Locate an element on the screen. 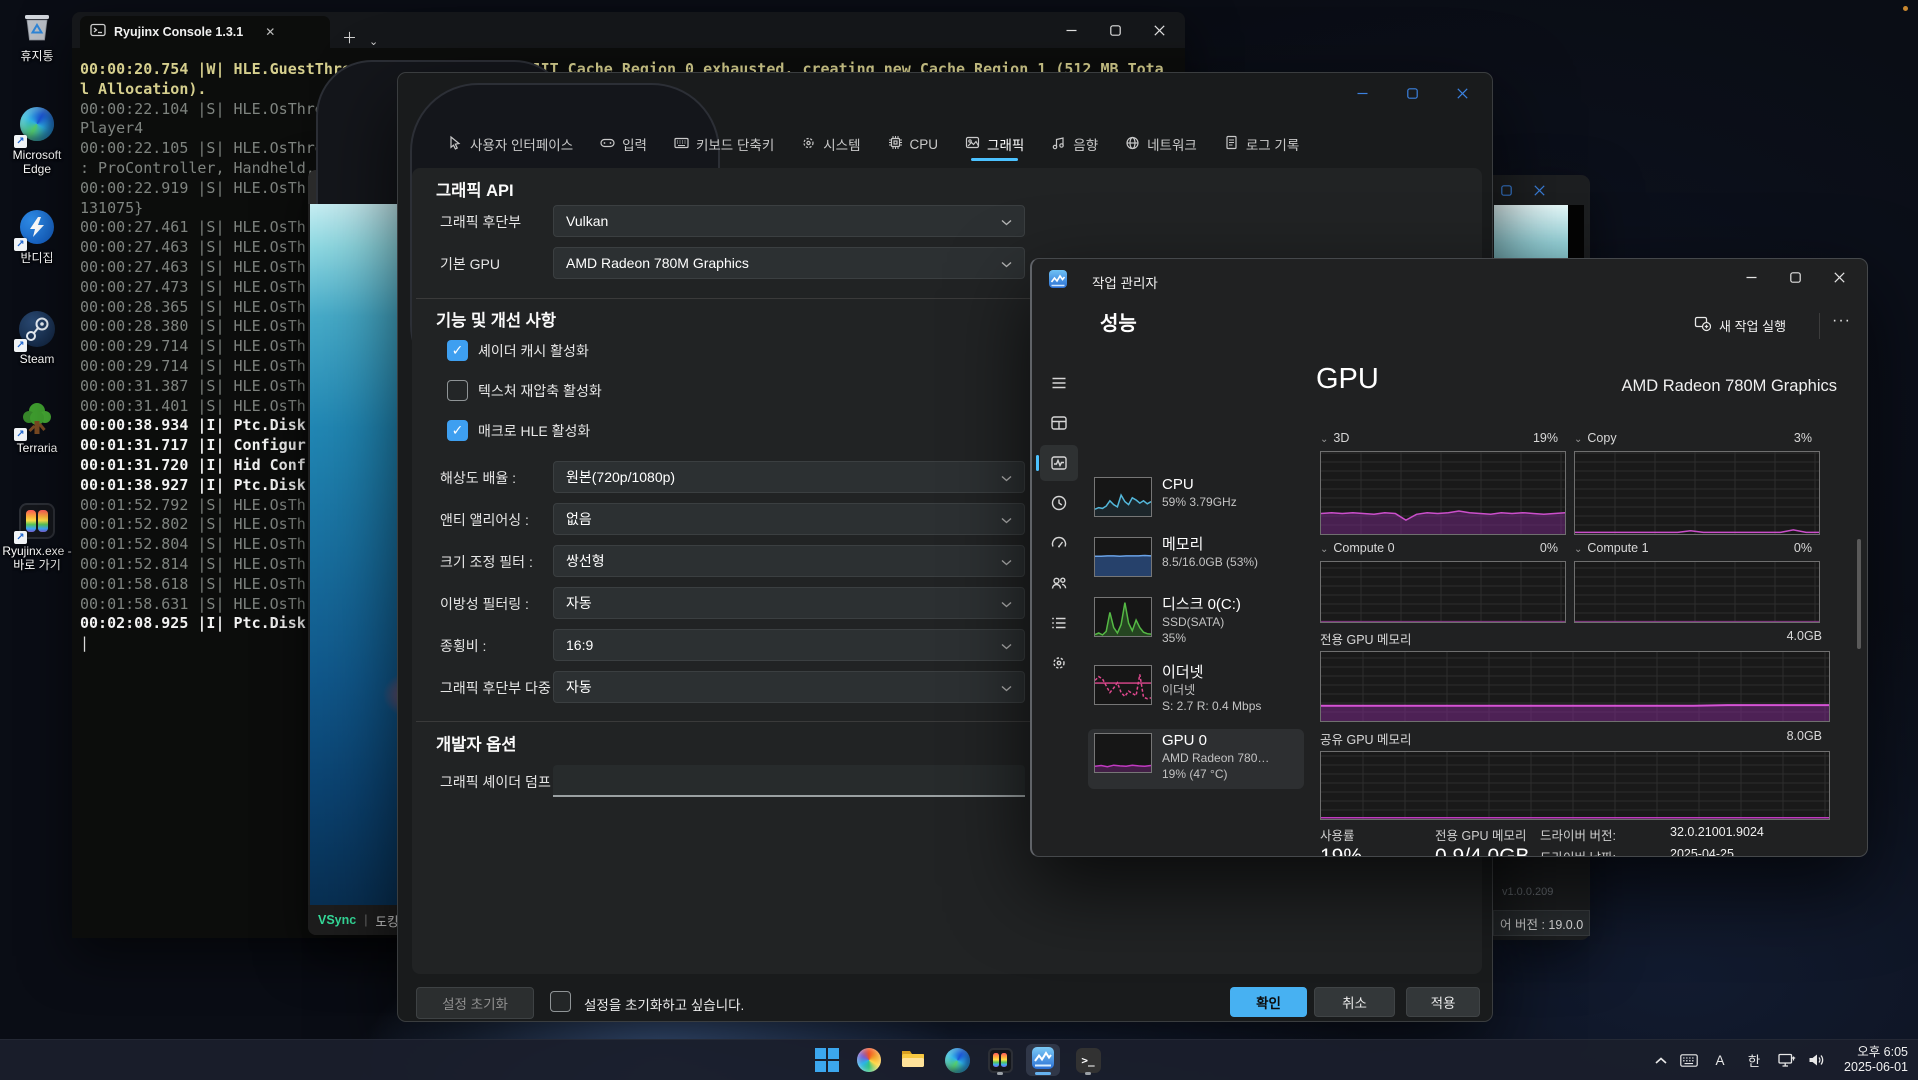 This screenshot has width=1918, height=1080. tab-network: 네트워크 is located at coordinates (1161, 144).